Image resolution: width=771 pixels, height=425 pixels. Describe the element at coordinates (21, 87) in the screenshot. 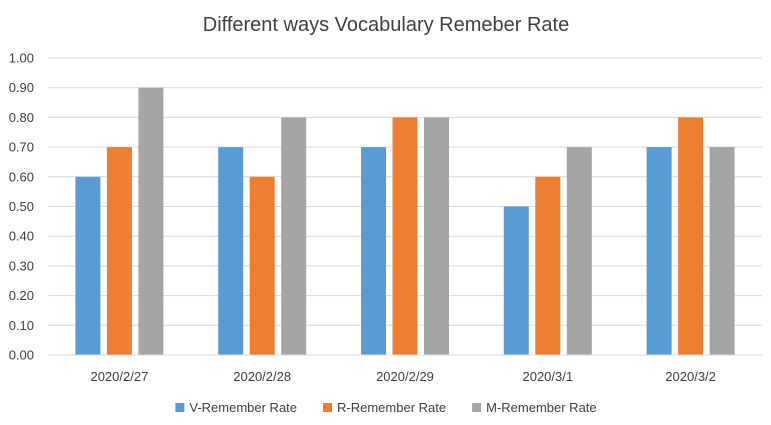

I see `y-tick-label: 0.90` at that location.